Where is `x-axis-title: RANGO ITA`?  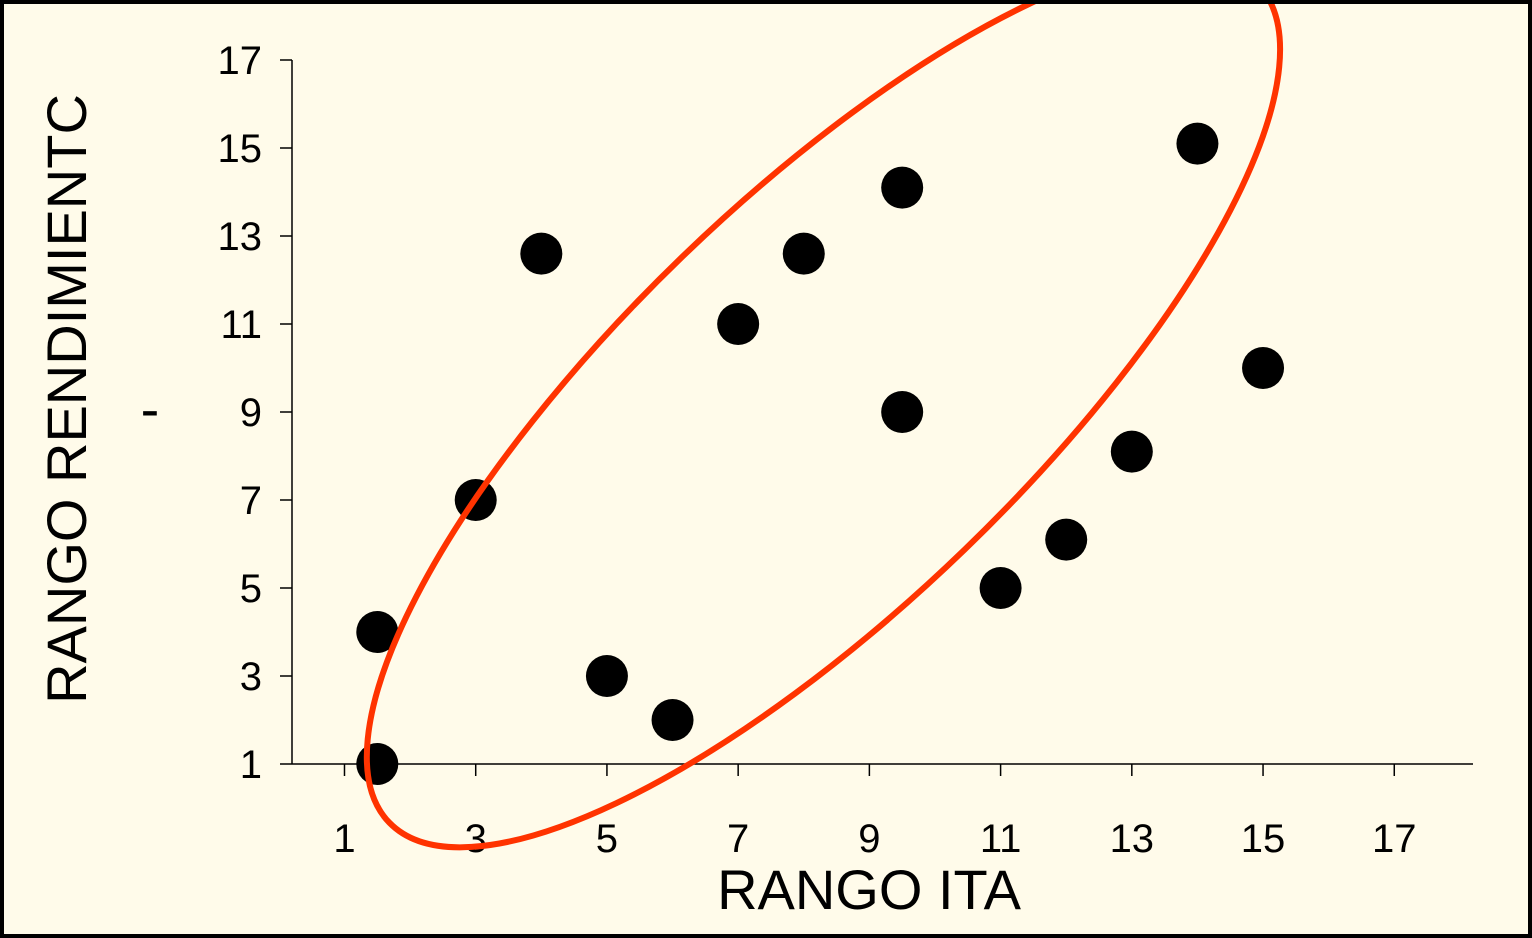
x-axis-title: RANGO ITA is located at coordinates (869, 889).